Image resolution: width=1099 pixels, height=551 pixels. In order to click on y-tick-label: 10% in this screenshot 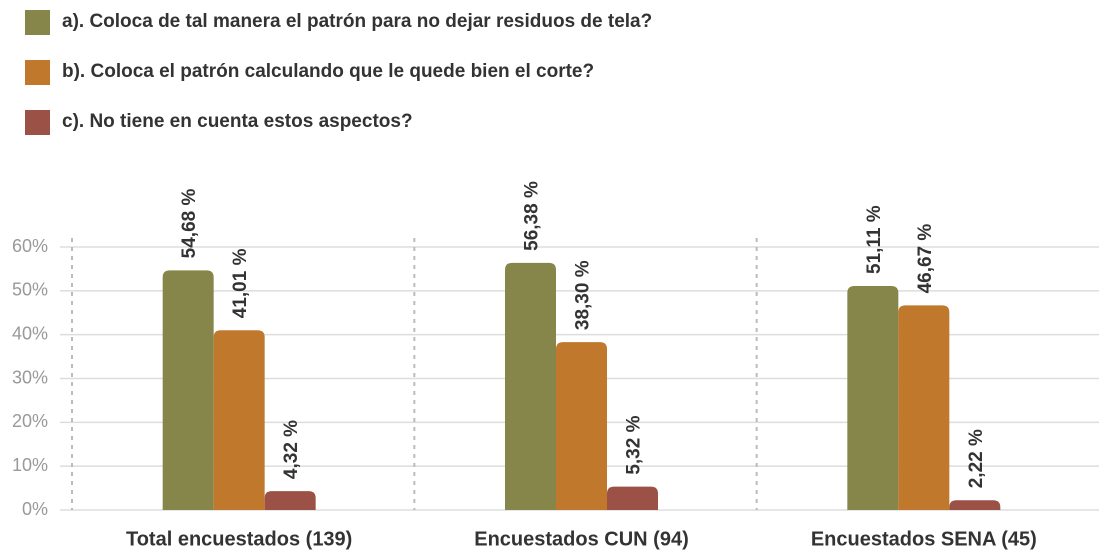, I will do `click(30, 465)`.